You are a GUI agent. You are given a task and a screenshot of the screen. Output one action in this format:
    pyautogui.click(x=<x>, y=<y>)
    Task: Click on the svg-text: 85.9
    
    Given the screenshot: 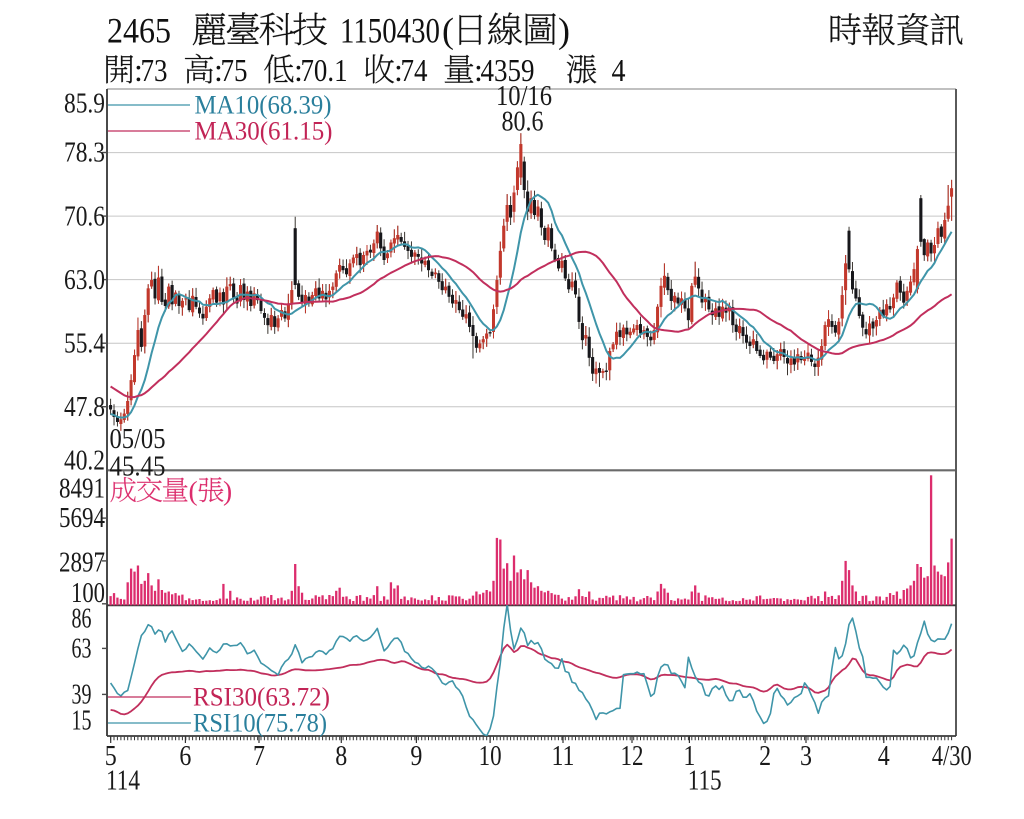 What is the action you would take?
    pyautogui.click(x=84, y=104)
    